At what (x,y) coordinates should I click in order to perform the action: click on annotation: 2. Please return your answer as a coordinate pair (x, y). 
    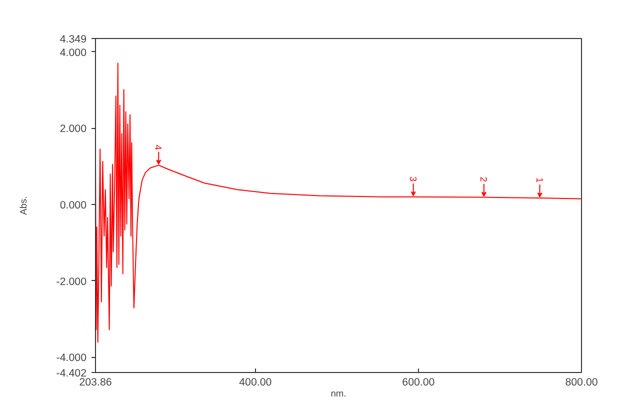
    Looking at the image, I should click on (483, 179).